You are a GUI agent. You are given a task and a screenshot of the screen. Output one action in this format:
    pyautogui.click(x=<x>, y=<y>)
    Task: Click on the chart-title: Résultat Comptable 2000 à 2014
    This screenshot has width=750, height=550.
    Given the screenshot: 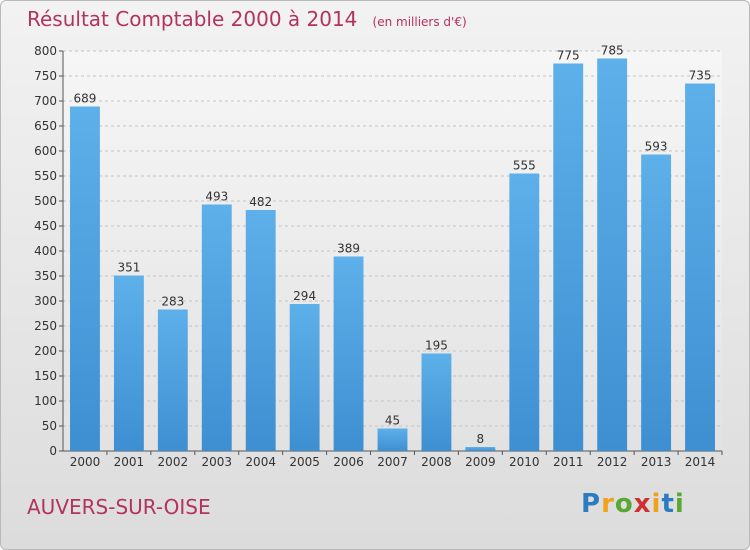 What is the action you would take?
    pyautogui.click(x=192, y=19)
    